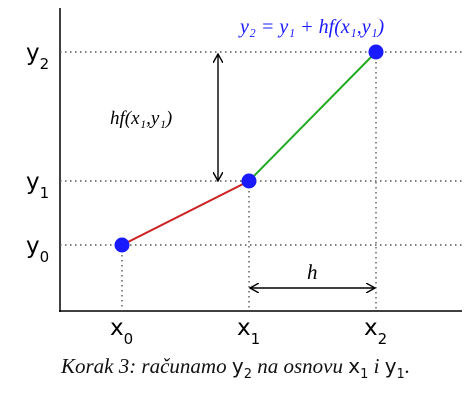 This screenshot has width=471, height=404. What do you see at coordinates (376, 52) in the screenshot?
I see `point-x2-y2` at bounding box center [376, 52].